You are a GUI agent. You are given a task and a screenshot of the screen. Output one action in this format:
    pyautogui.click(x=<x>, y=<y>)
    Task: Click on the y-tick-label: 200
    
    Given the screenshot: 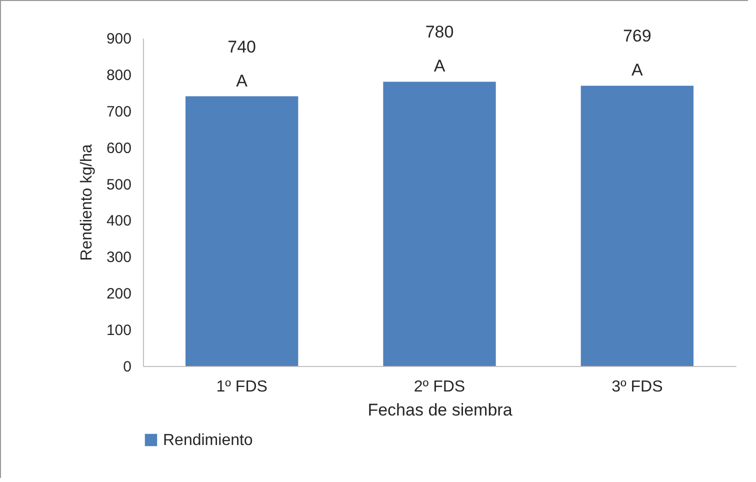 What is the action you would take?
    pyautogui.click(x=119, y=294)
    